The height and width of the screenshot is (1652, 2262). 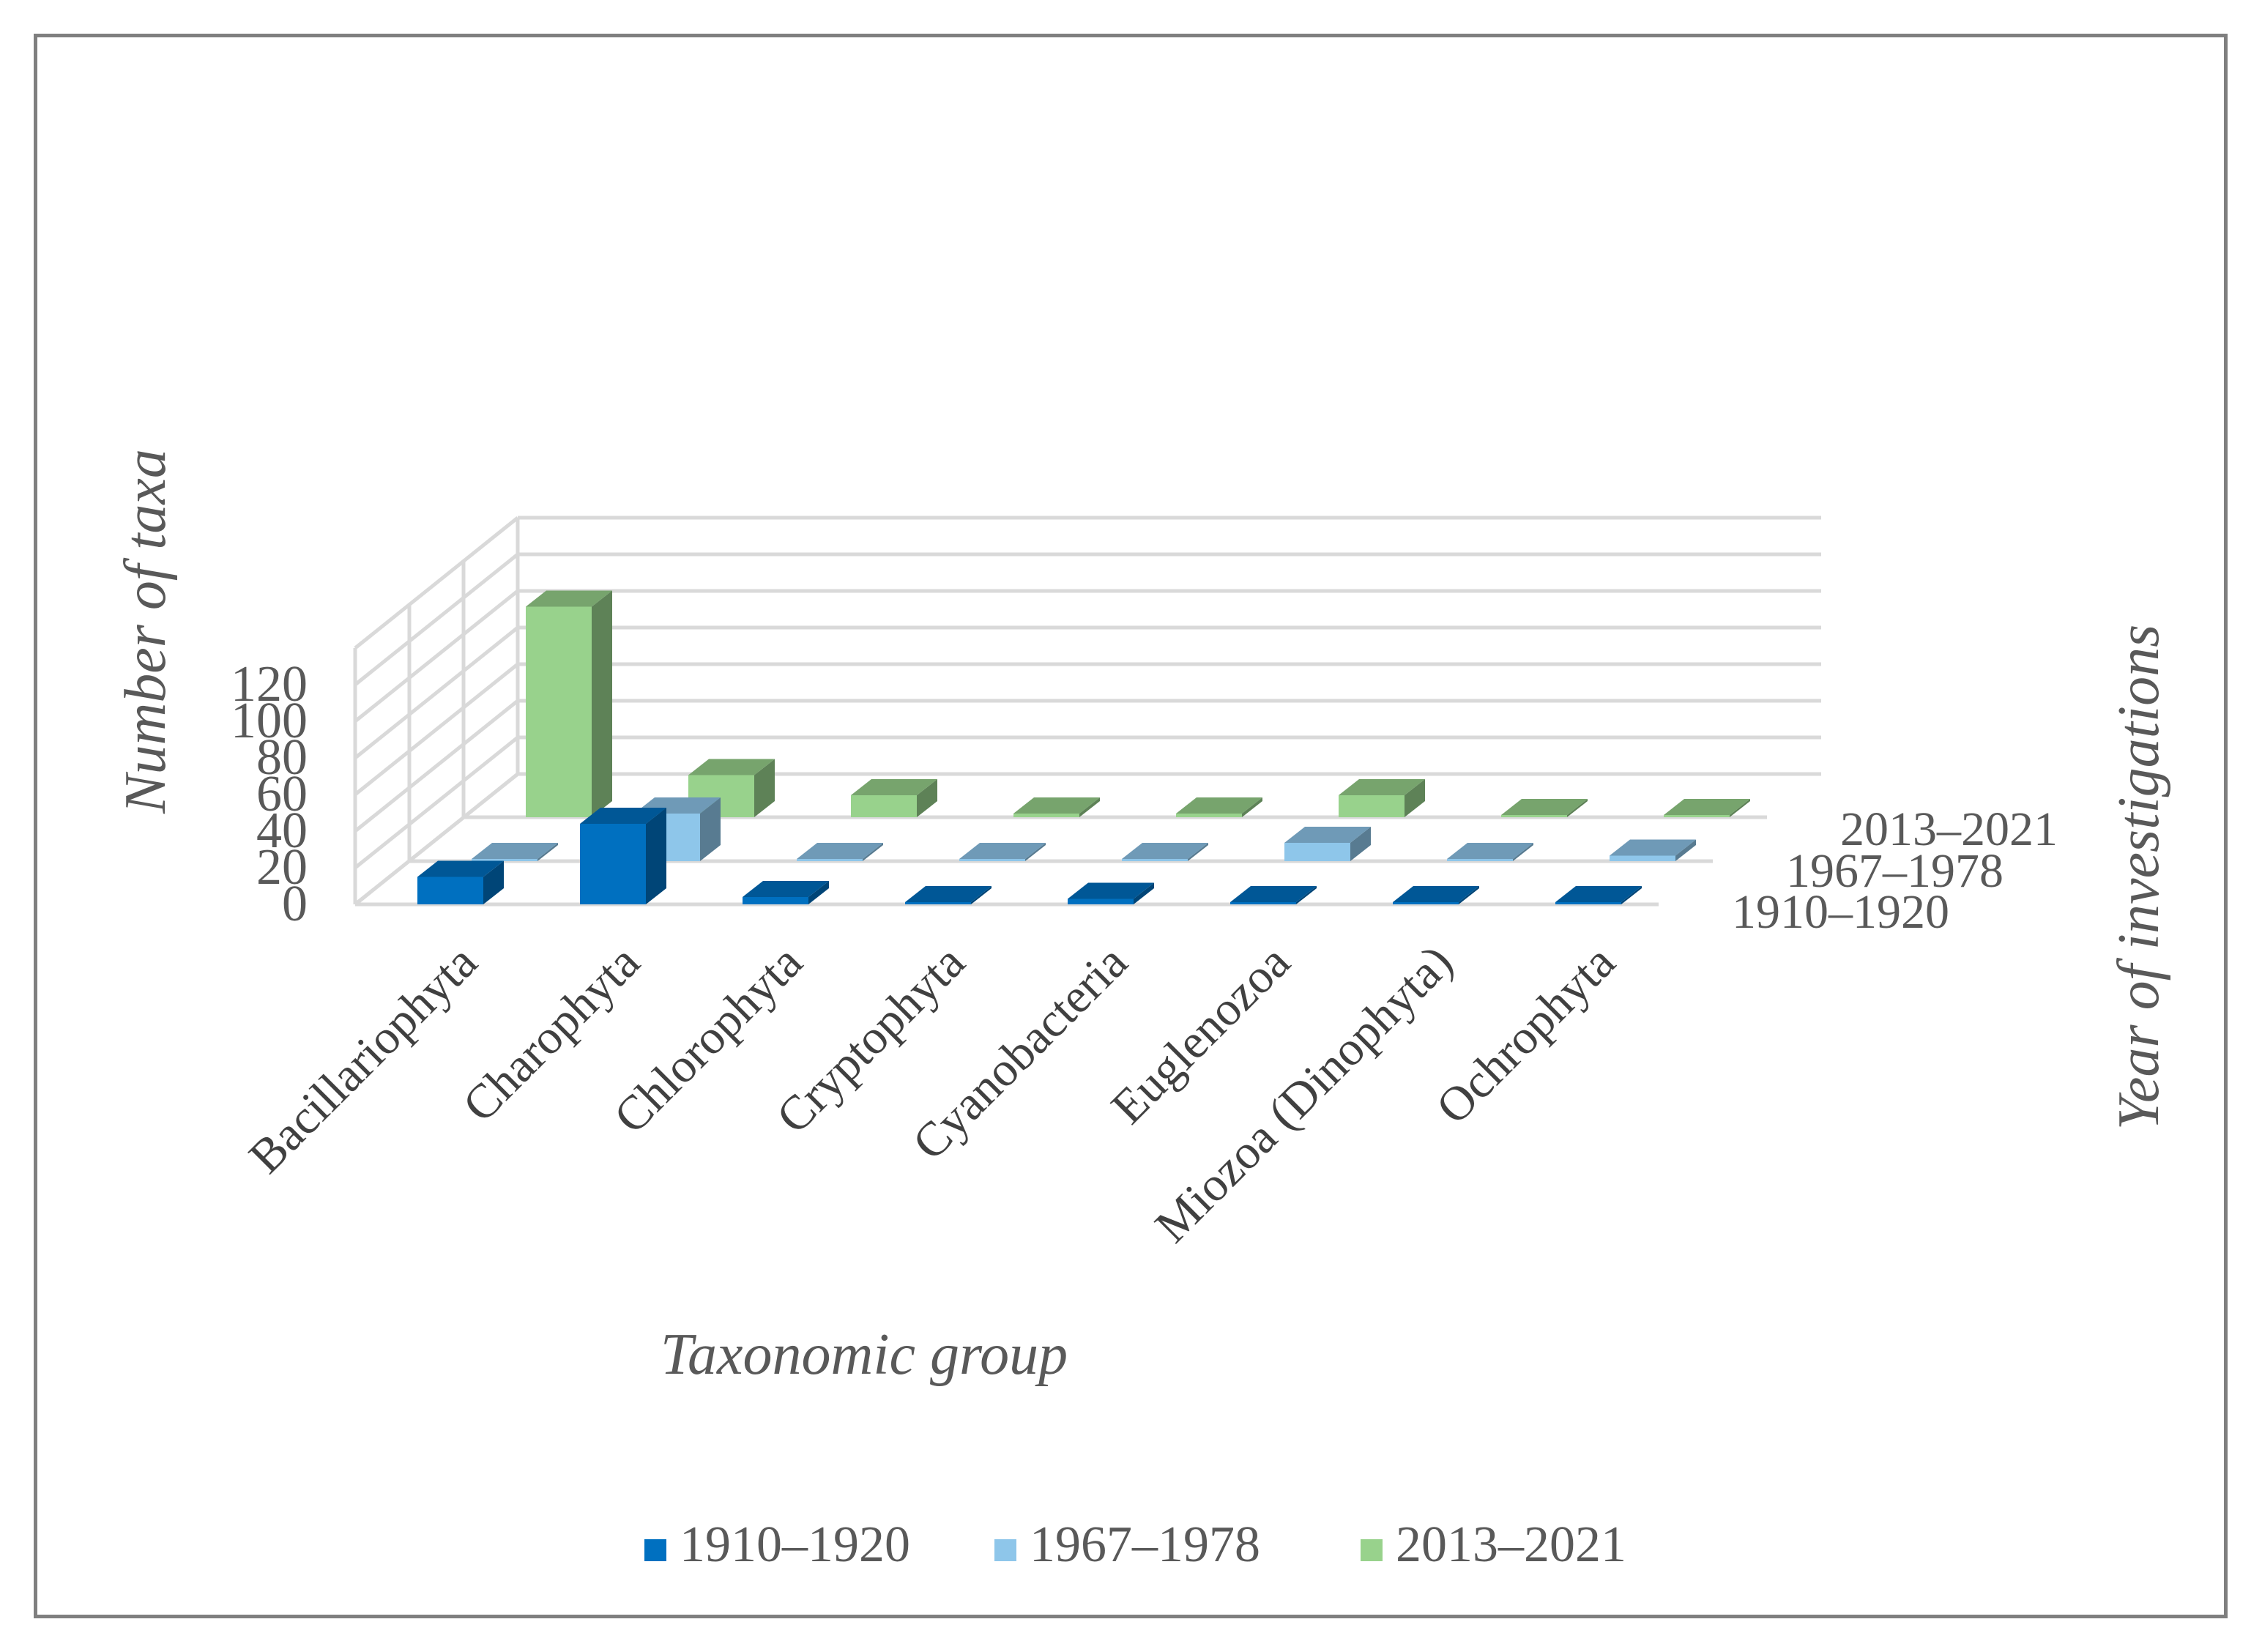 What do you see at coordinates (436, 840) in the screenshot?
I see `floor-edge` at bounding box center [436, 840].